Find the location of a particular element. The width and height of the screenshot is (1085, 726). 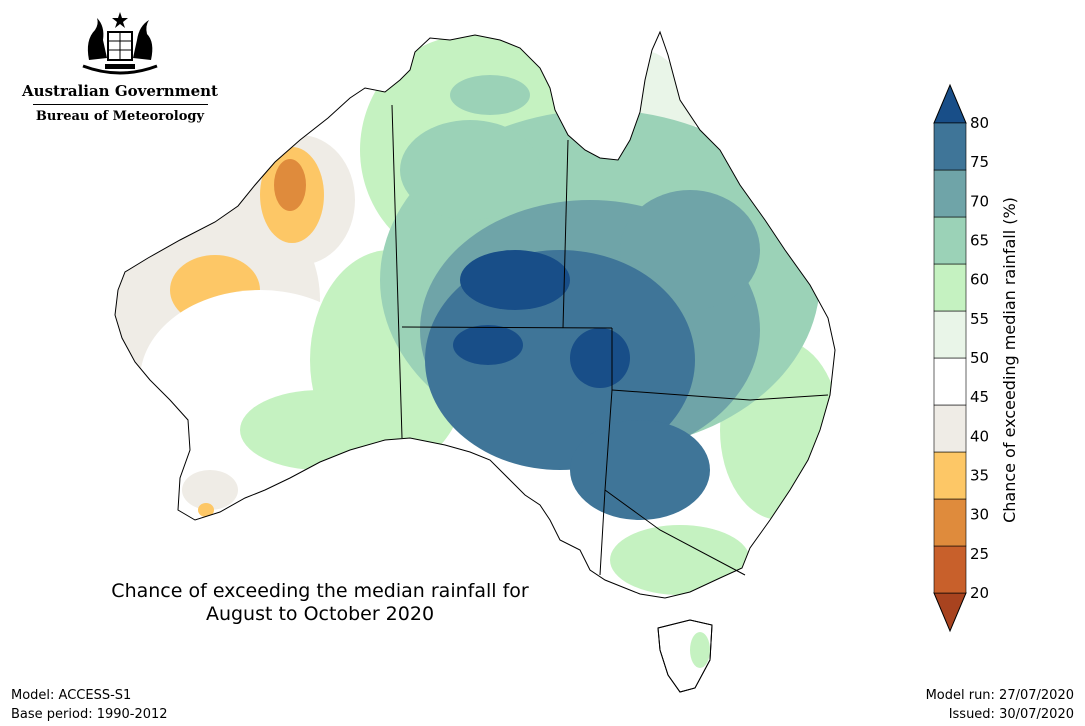

legend-tick-label: 55 is located at coordinates (979, 319).